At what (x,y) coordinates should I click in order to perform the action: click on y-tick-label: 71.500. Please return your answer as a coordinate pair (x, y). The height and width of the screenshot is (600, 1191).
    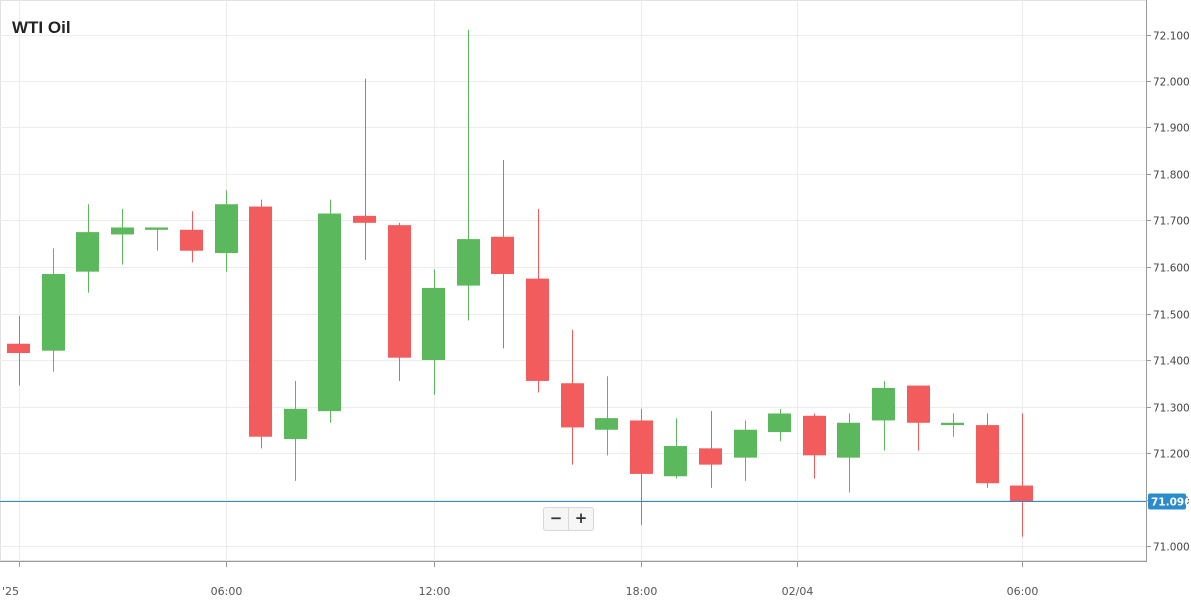
    Looking at the image, I should click on (1171, 316).